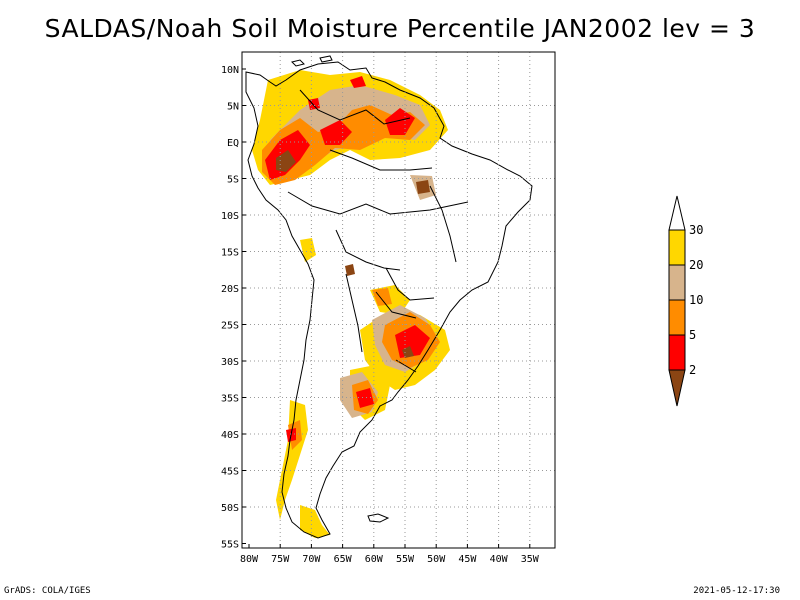 This screenshot has height=600, width=800. Describe the element at coordinates (230, 472) in the screenshot. I see `lat-tick-label: 45S` at that location.